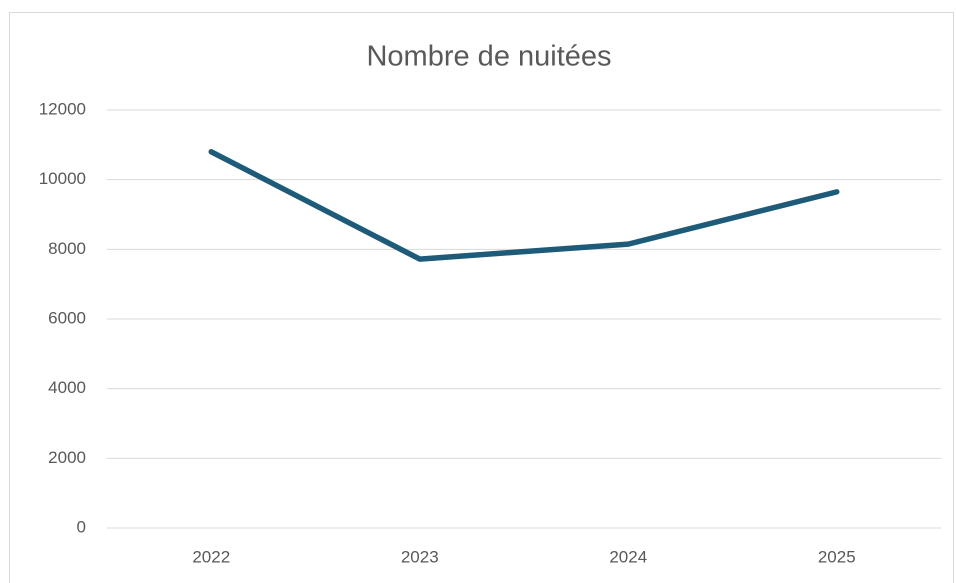  I want to click on x-tick-label: 2022, so click(211, 556).